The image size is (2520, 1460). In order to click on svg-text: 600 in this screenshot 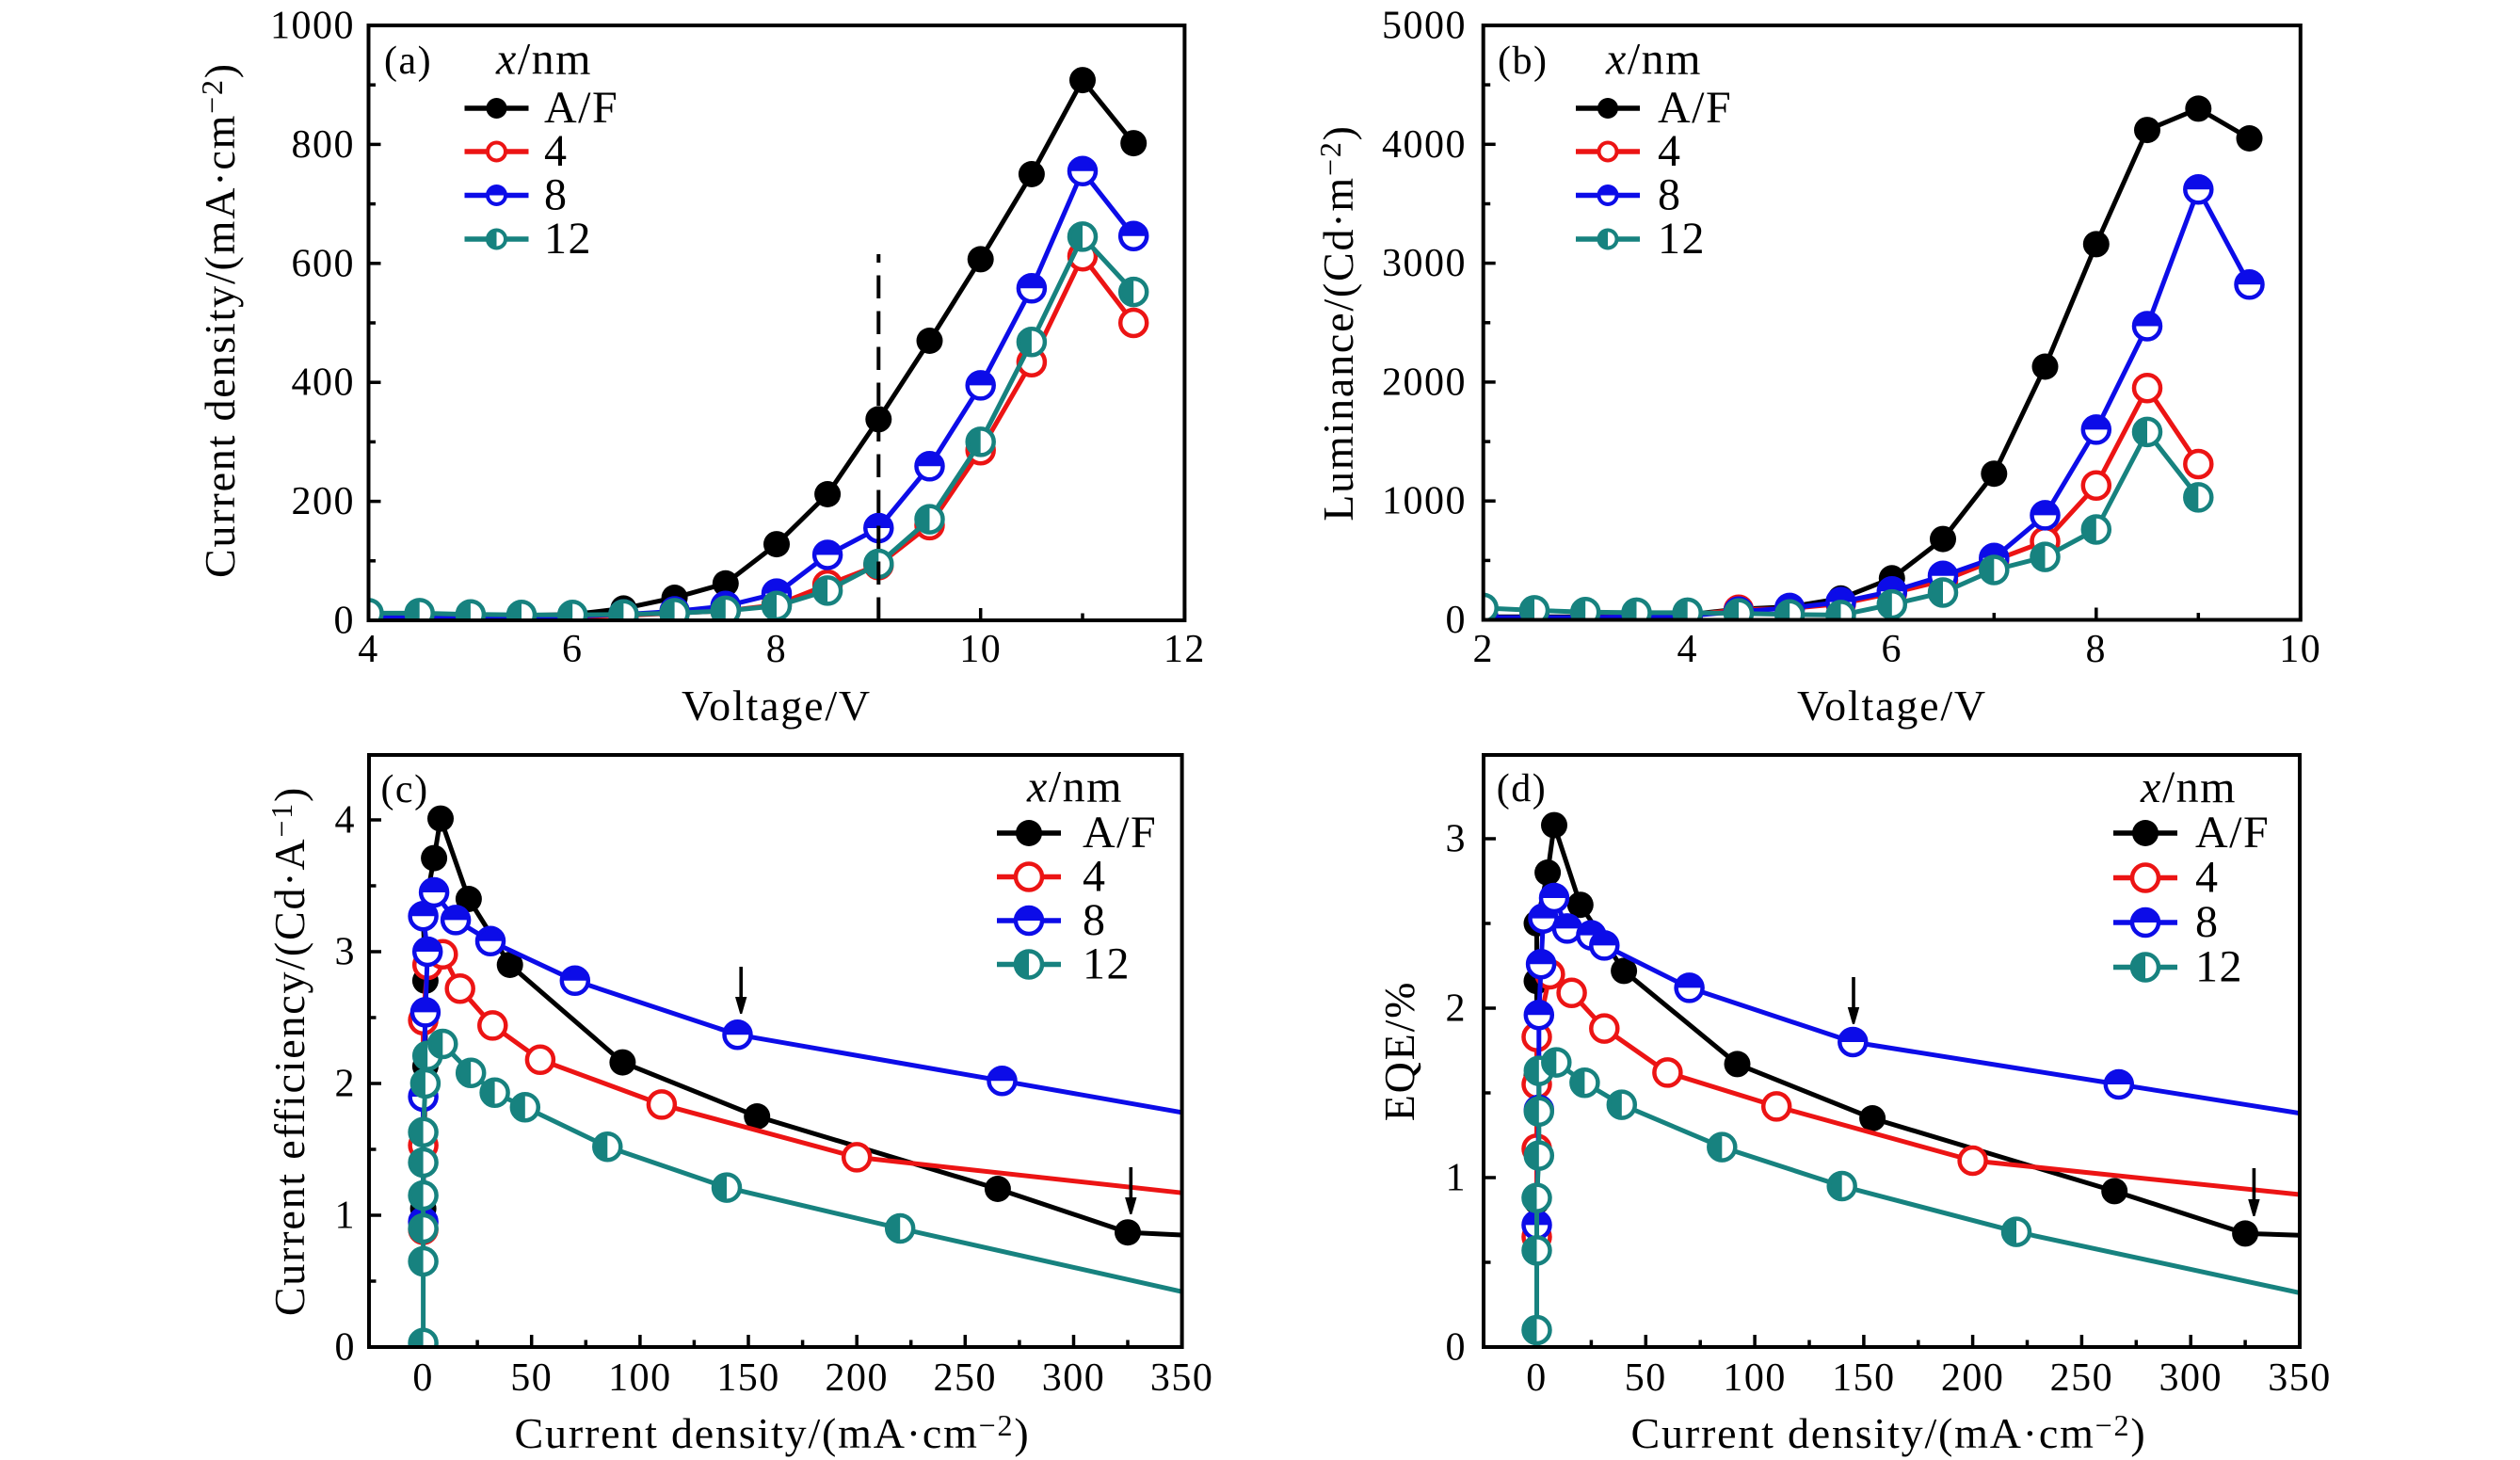, I will do `click(324, 263)`.